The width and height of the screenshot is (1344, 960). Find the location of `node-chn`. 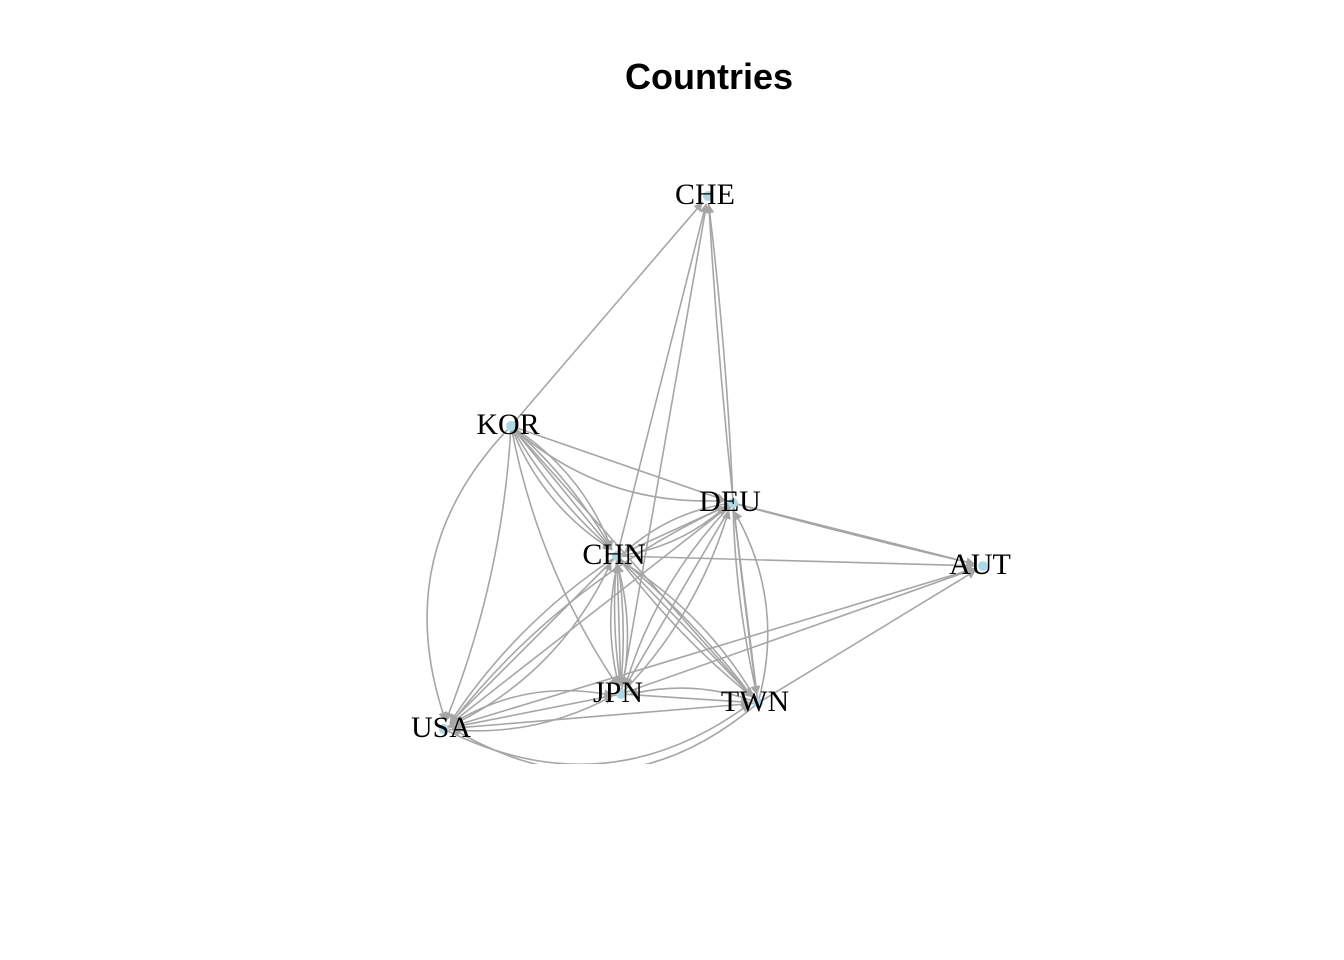

node-chn is located at coordinates (617, 556).